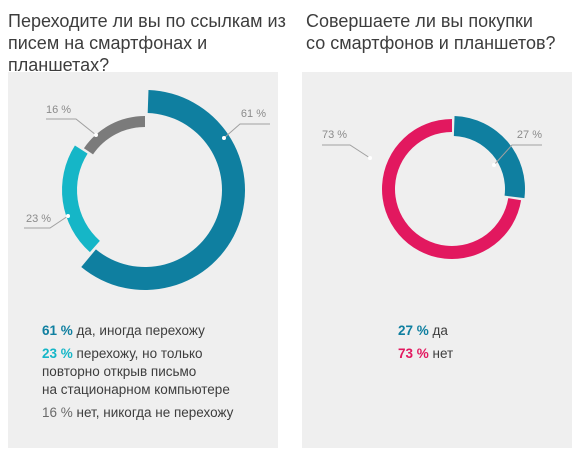  What do you see at coordinates (443, 353) in the screenshot?
I see `legend-label: нет` at bounding box center [443, 353].